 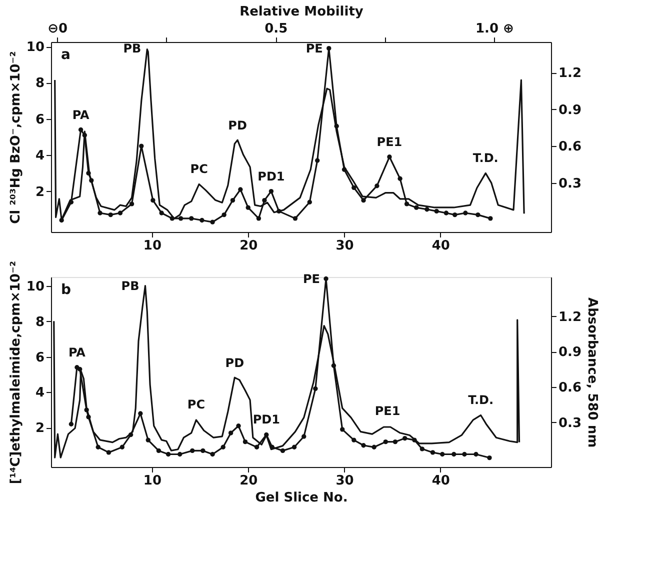 I want to click on x-tick-label: 10, so click(x=152, y=481).